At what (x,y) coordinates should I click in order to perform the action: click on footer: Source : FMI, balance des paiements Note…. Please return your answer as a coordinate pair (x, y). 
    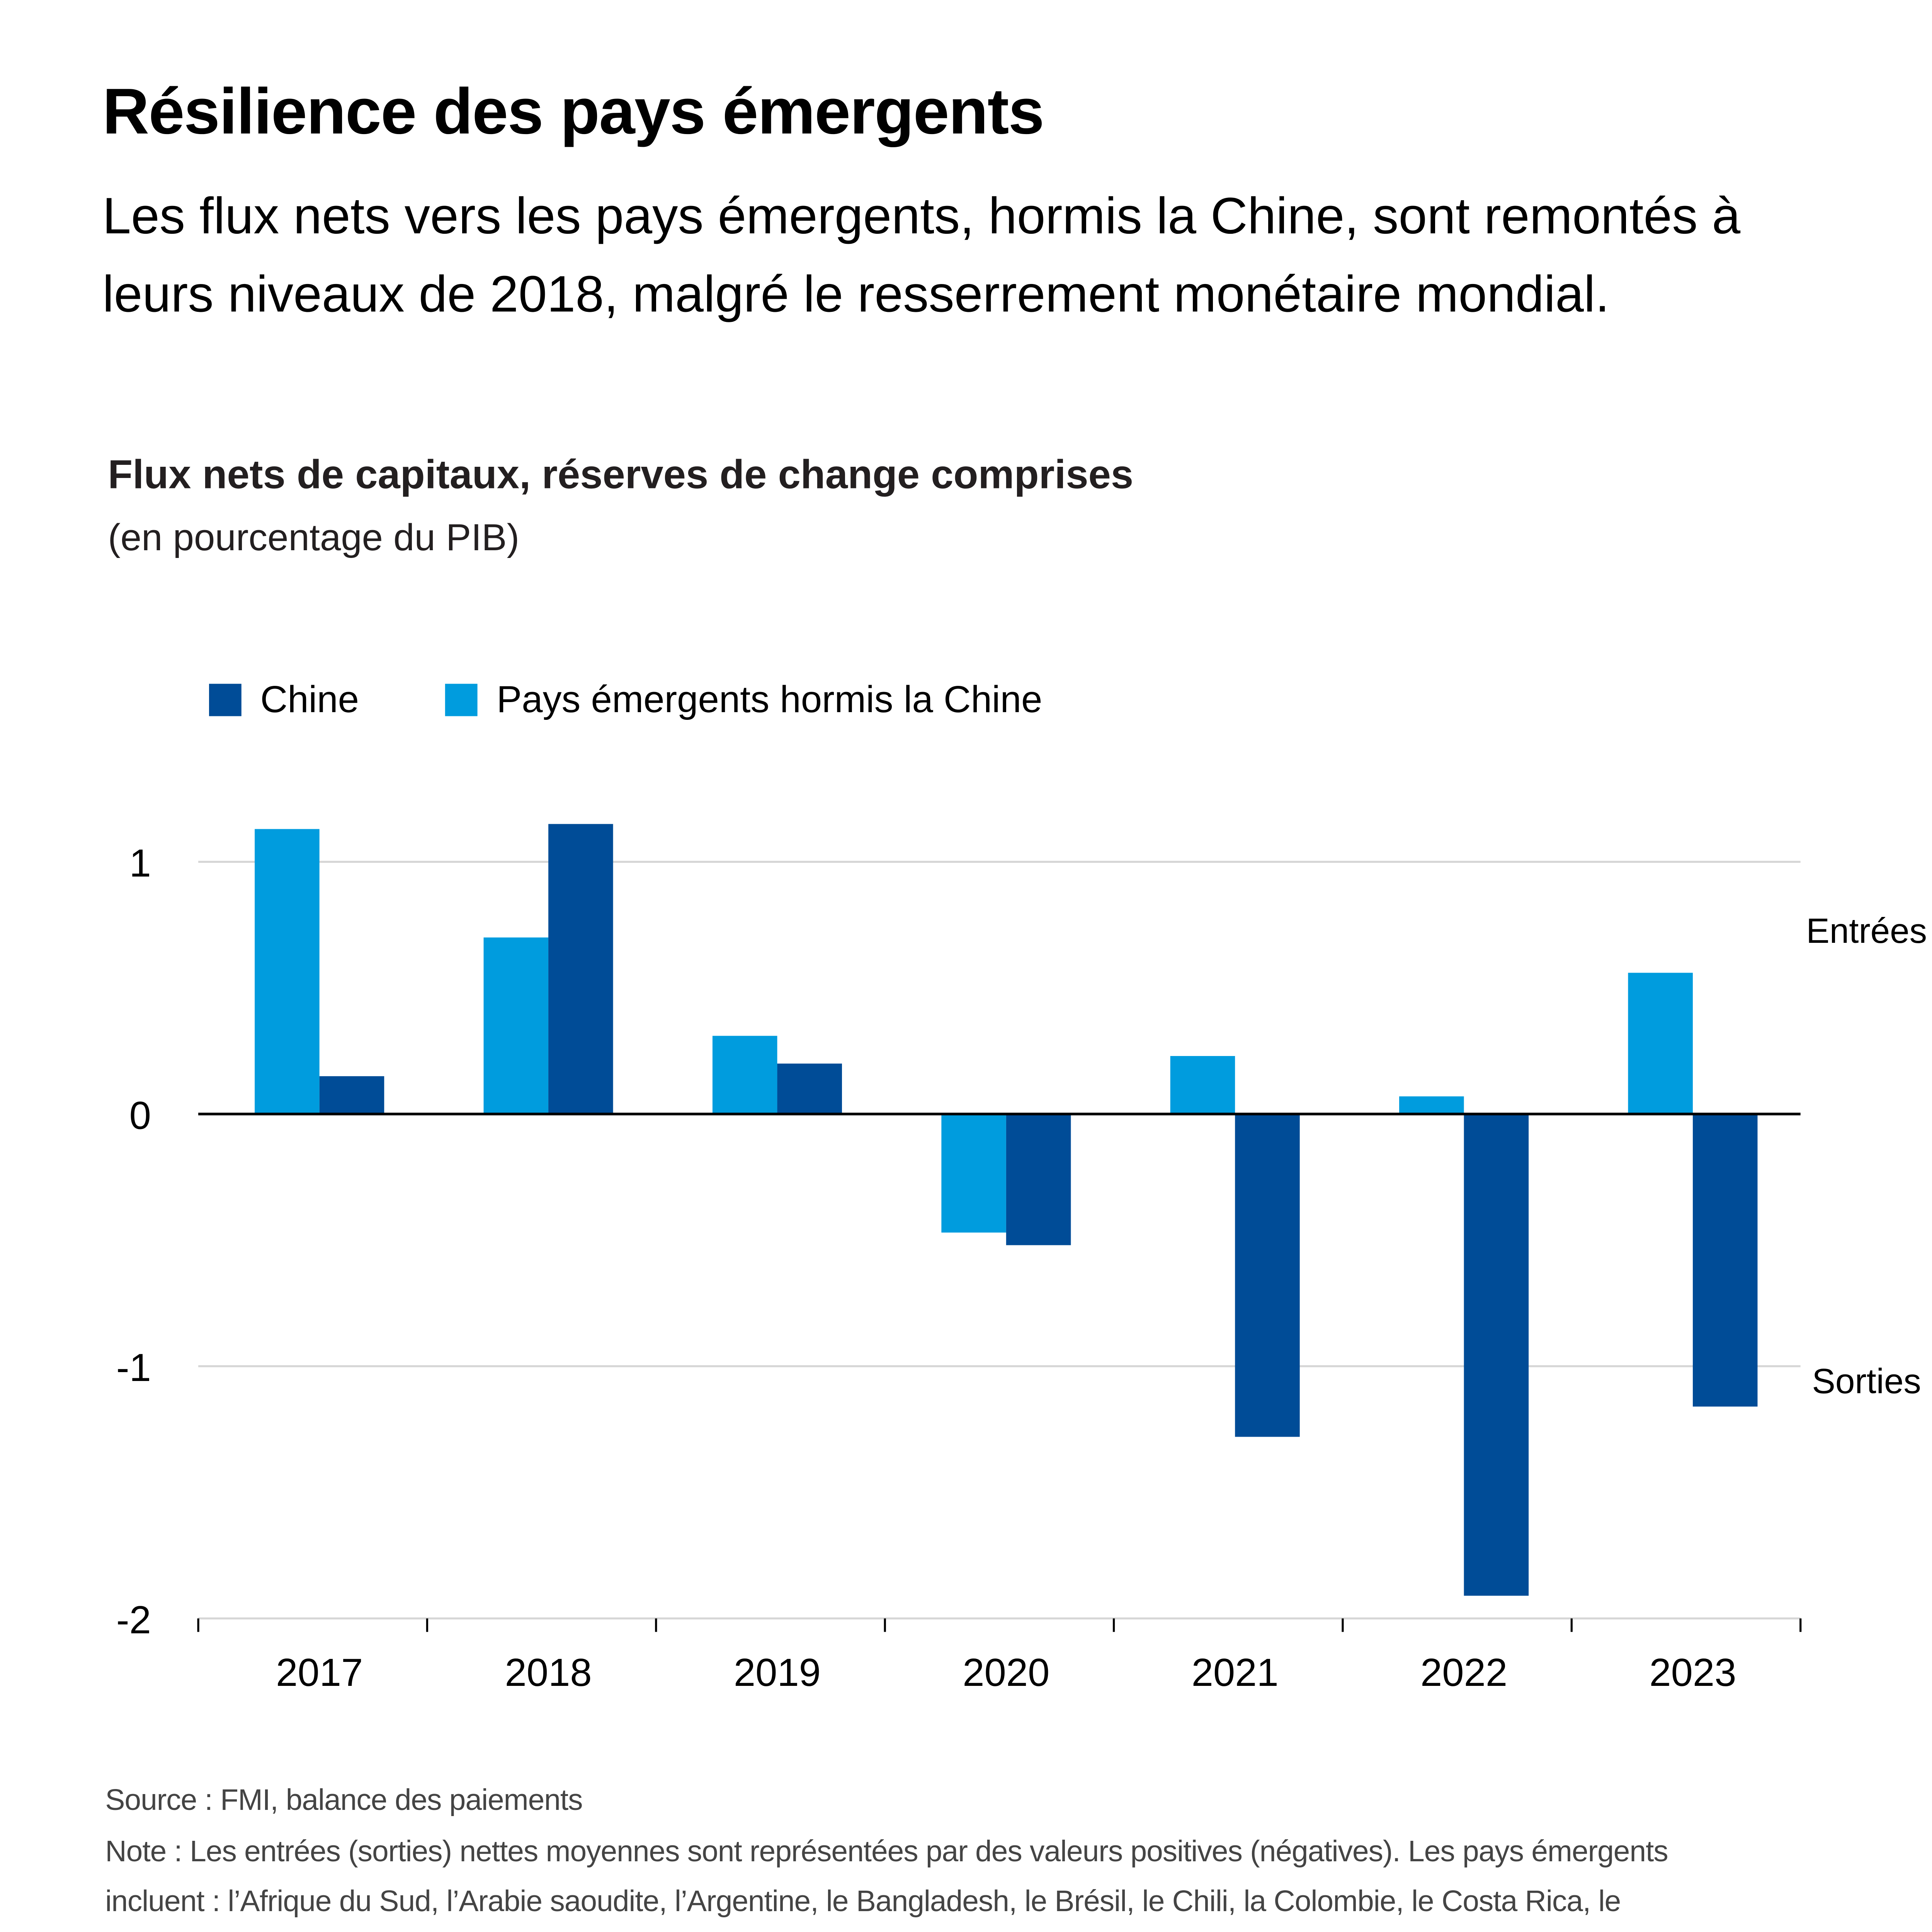
    Looking at the image, I should click on (935, 1854).